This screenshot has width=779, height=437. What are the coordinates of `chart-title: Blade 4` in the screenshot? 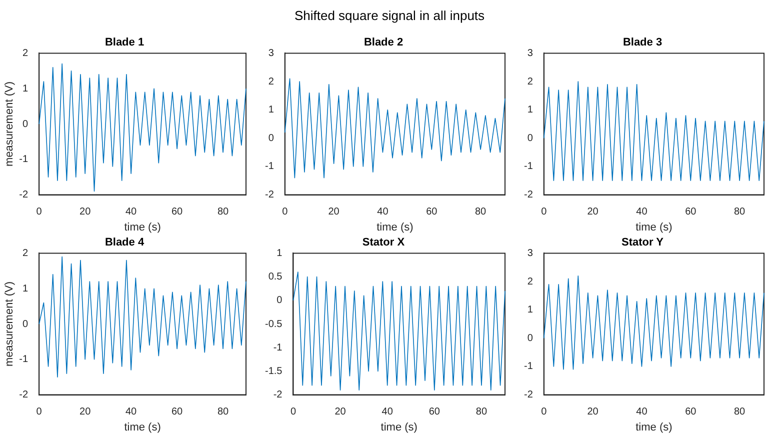 It's located at (124, 242).